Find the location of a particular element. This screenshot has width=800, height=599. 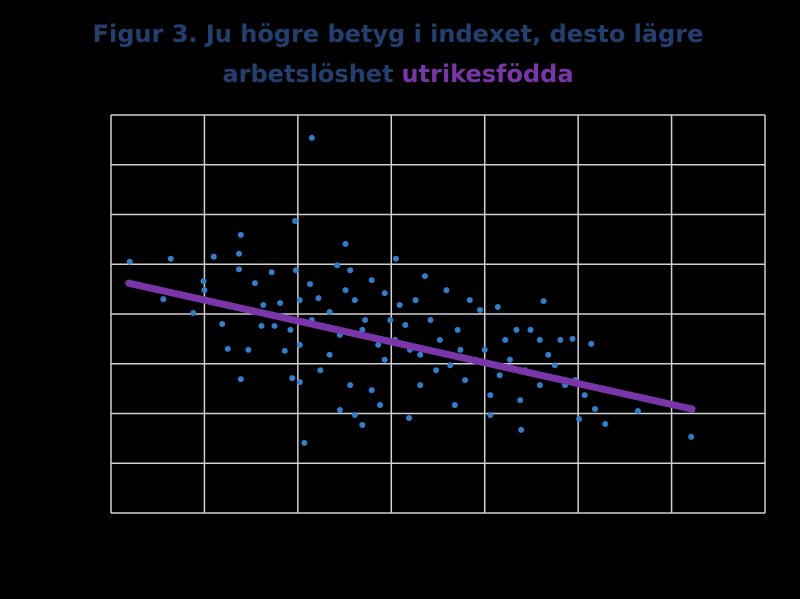

title-text: arbetslöshet is located at coordinates (307, 74).